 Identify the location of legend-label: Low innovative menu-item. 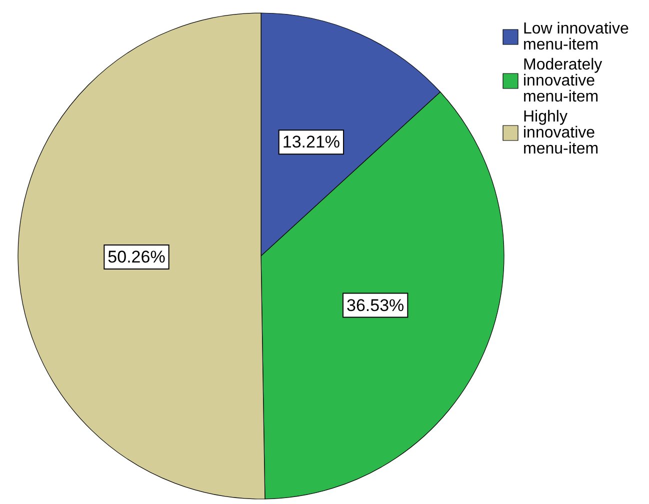
(578, 37).